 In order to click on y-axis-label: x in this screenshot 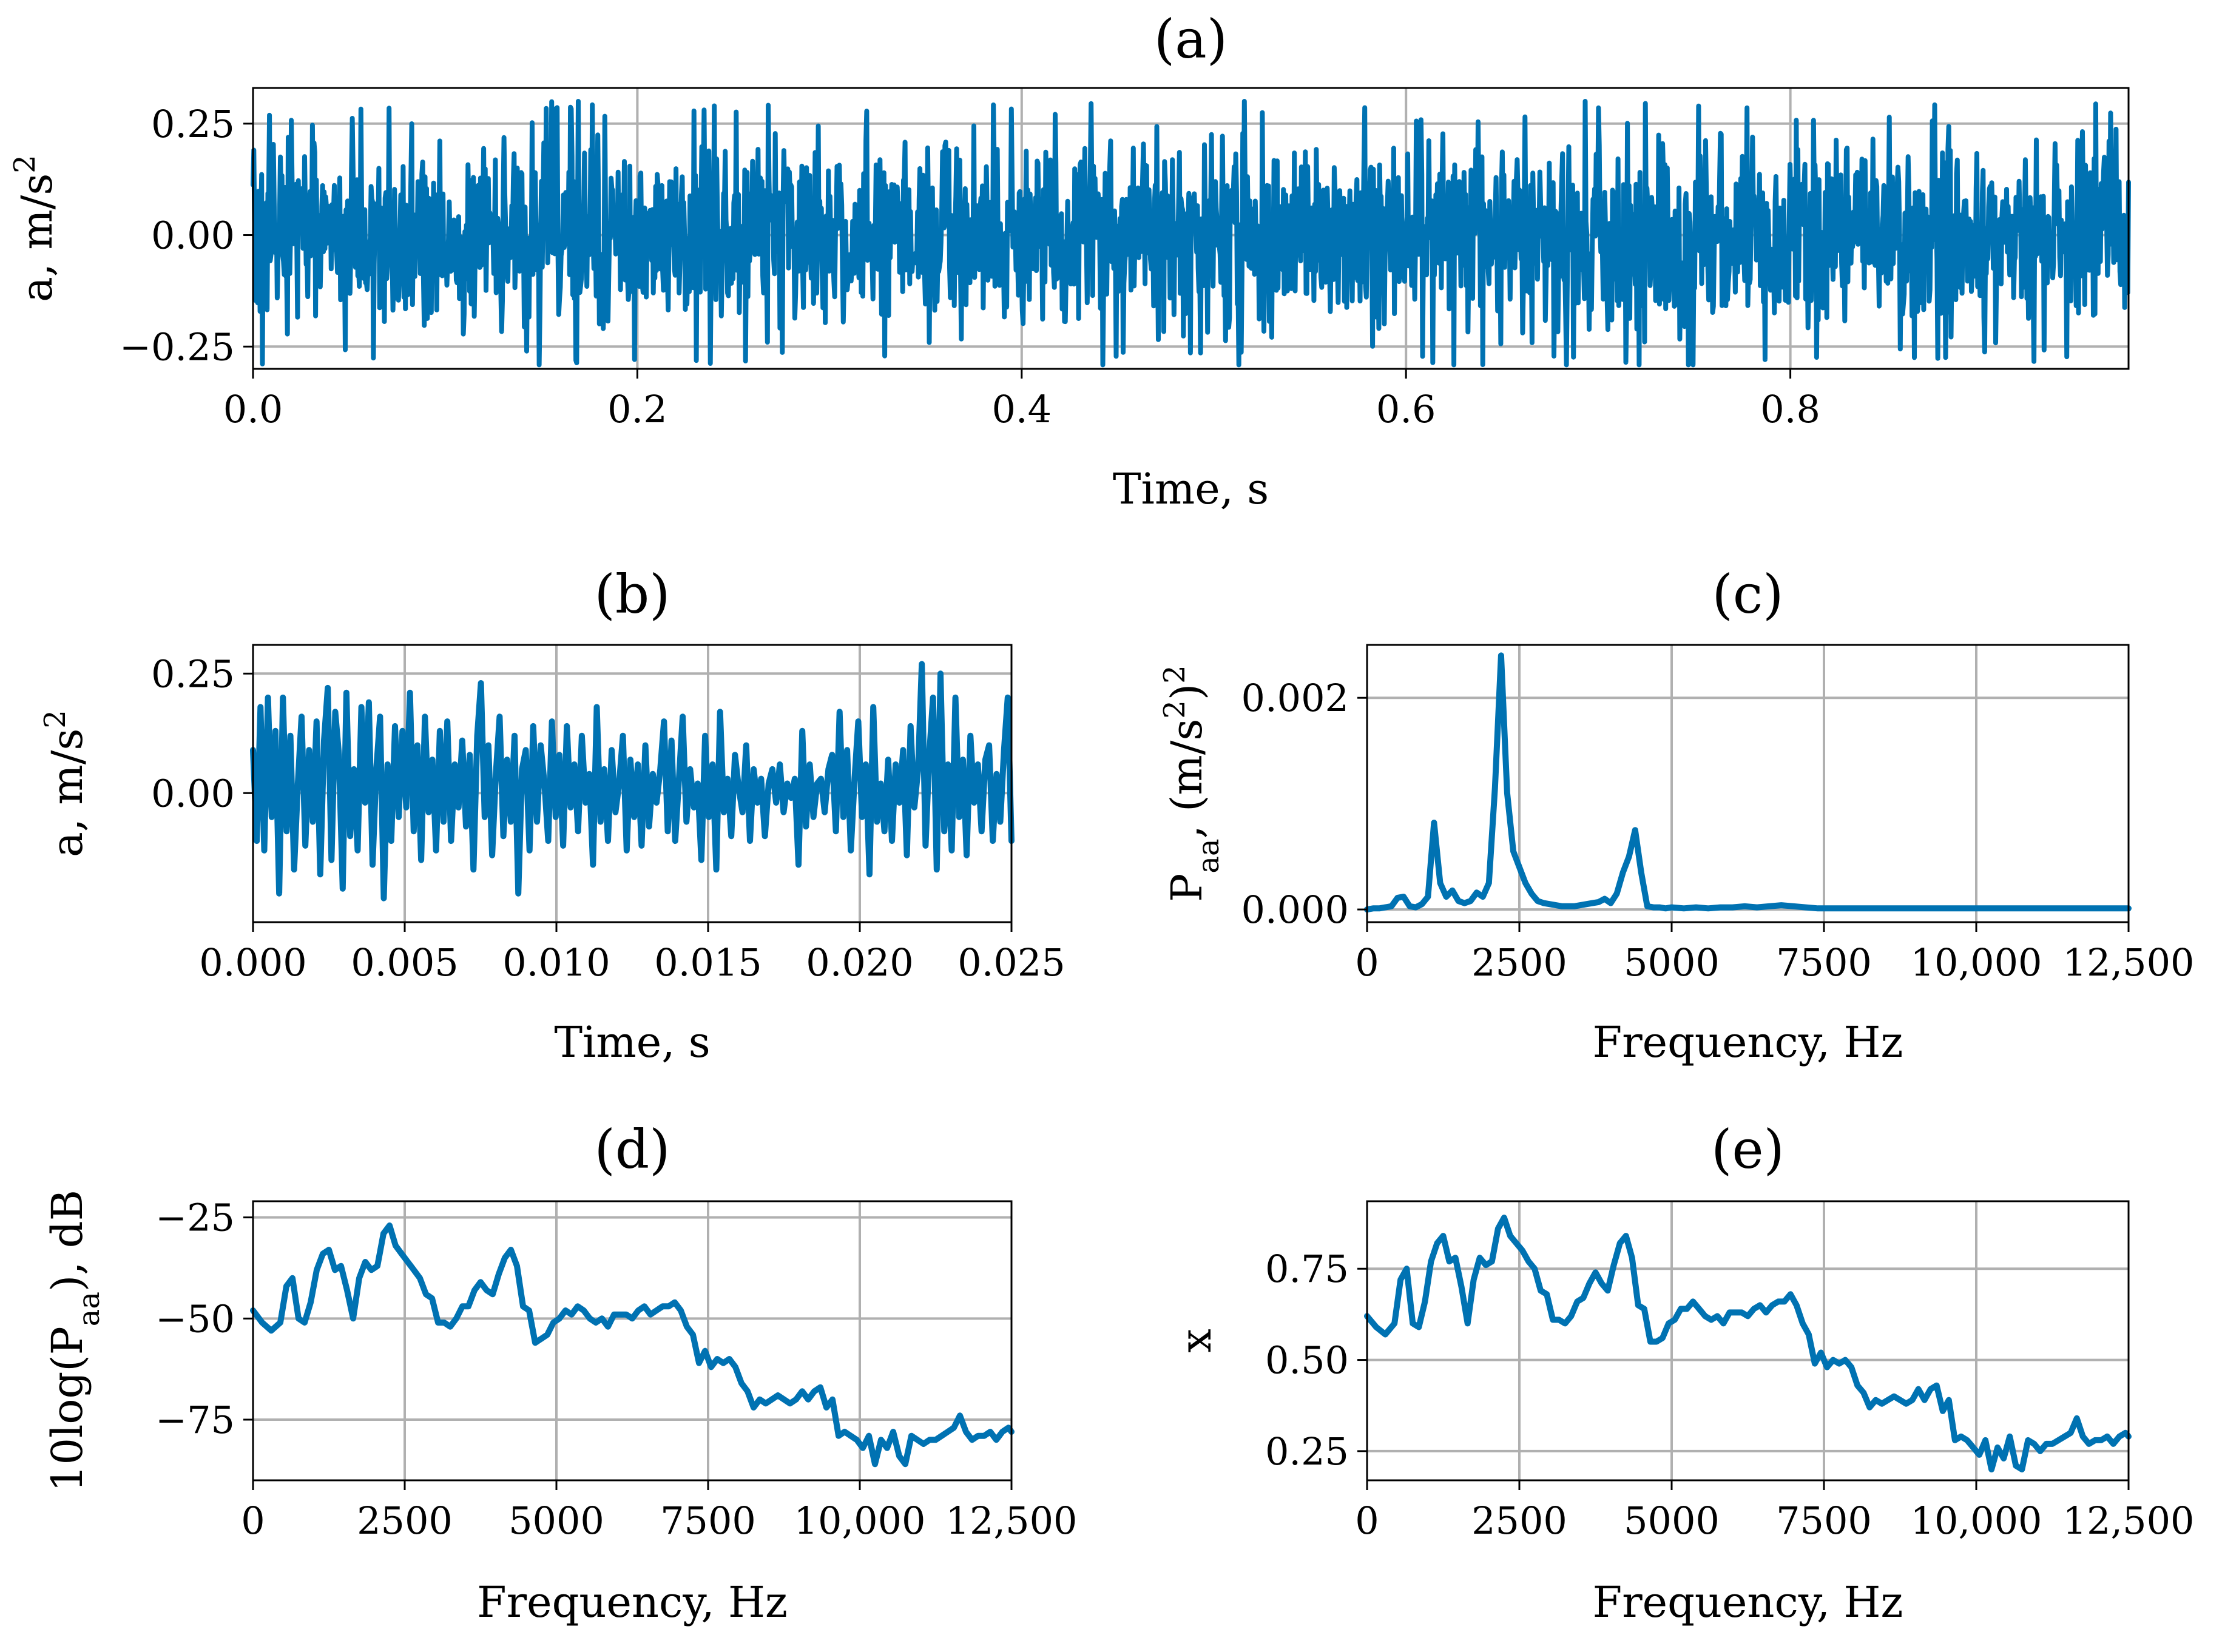, I will do `click(1196, 1340)`.